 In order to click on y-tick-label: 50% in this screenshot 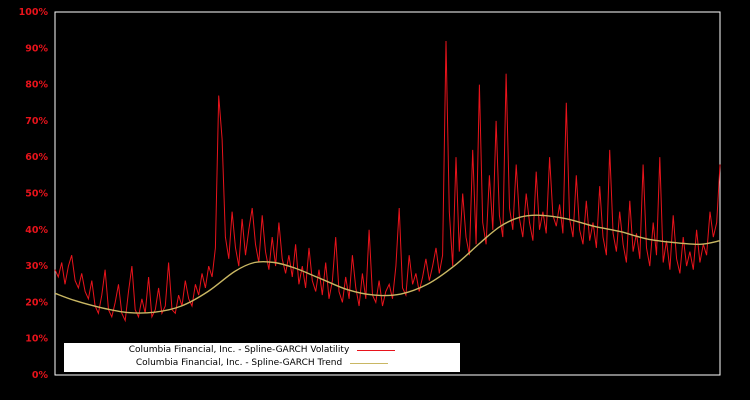, I will do `click(36, 194)`.